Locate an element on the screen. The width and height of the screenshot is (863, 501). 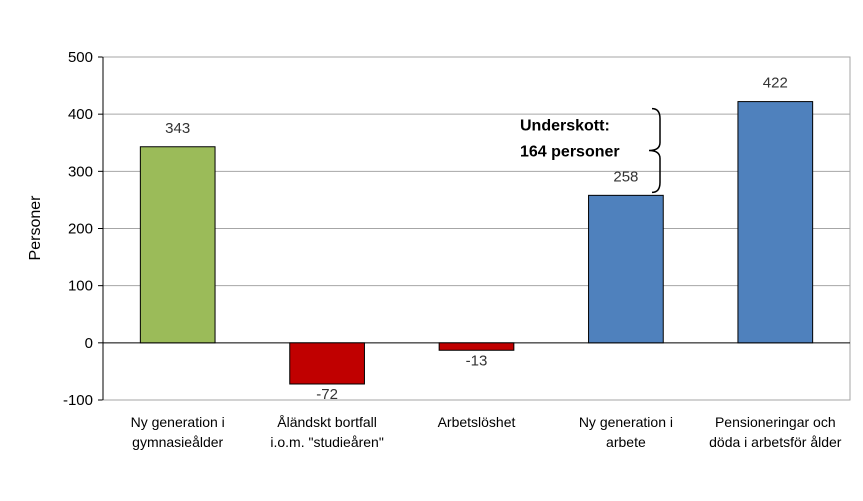
deficit-annotation: Underskott: 164 personer is located at coordinates (590, 150).